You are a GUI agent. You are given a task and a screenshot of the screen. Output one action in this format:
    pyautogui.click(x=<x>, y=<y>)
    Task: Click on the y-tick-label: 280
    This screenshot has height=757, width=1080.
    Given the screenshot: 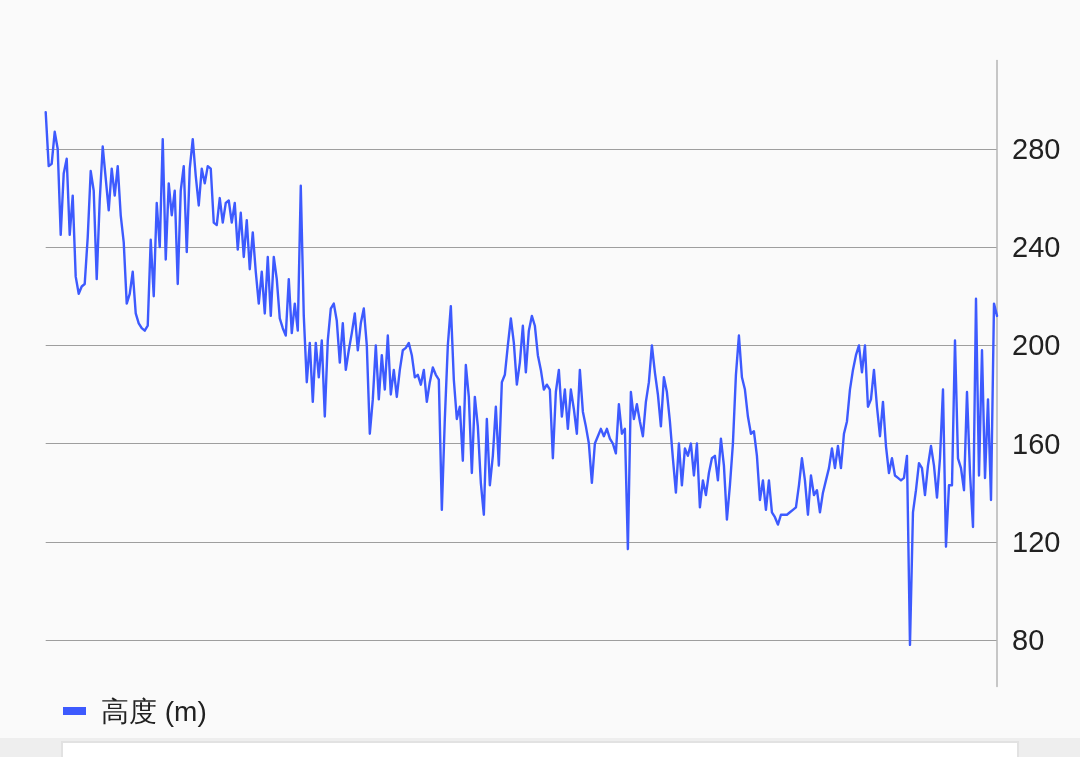 What is the action you would take?
    pyautogui.click(x=1036, y=148)
    